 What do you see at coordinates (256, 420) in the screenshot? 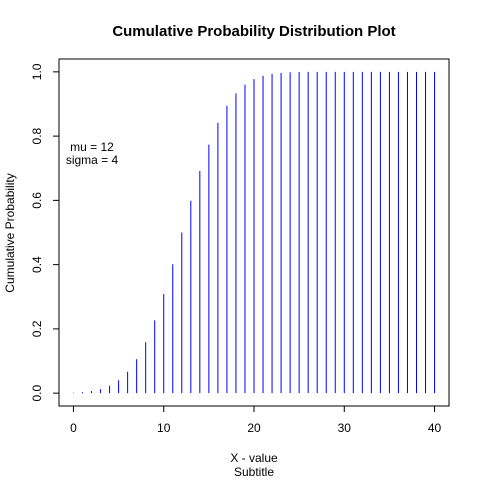
I see `x-axis: 0 10 20 30 40` at bounding box center [256, 420].